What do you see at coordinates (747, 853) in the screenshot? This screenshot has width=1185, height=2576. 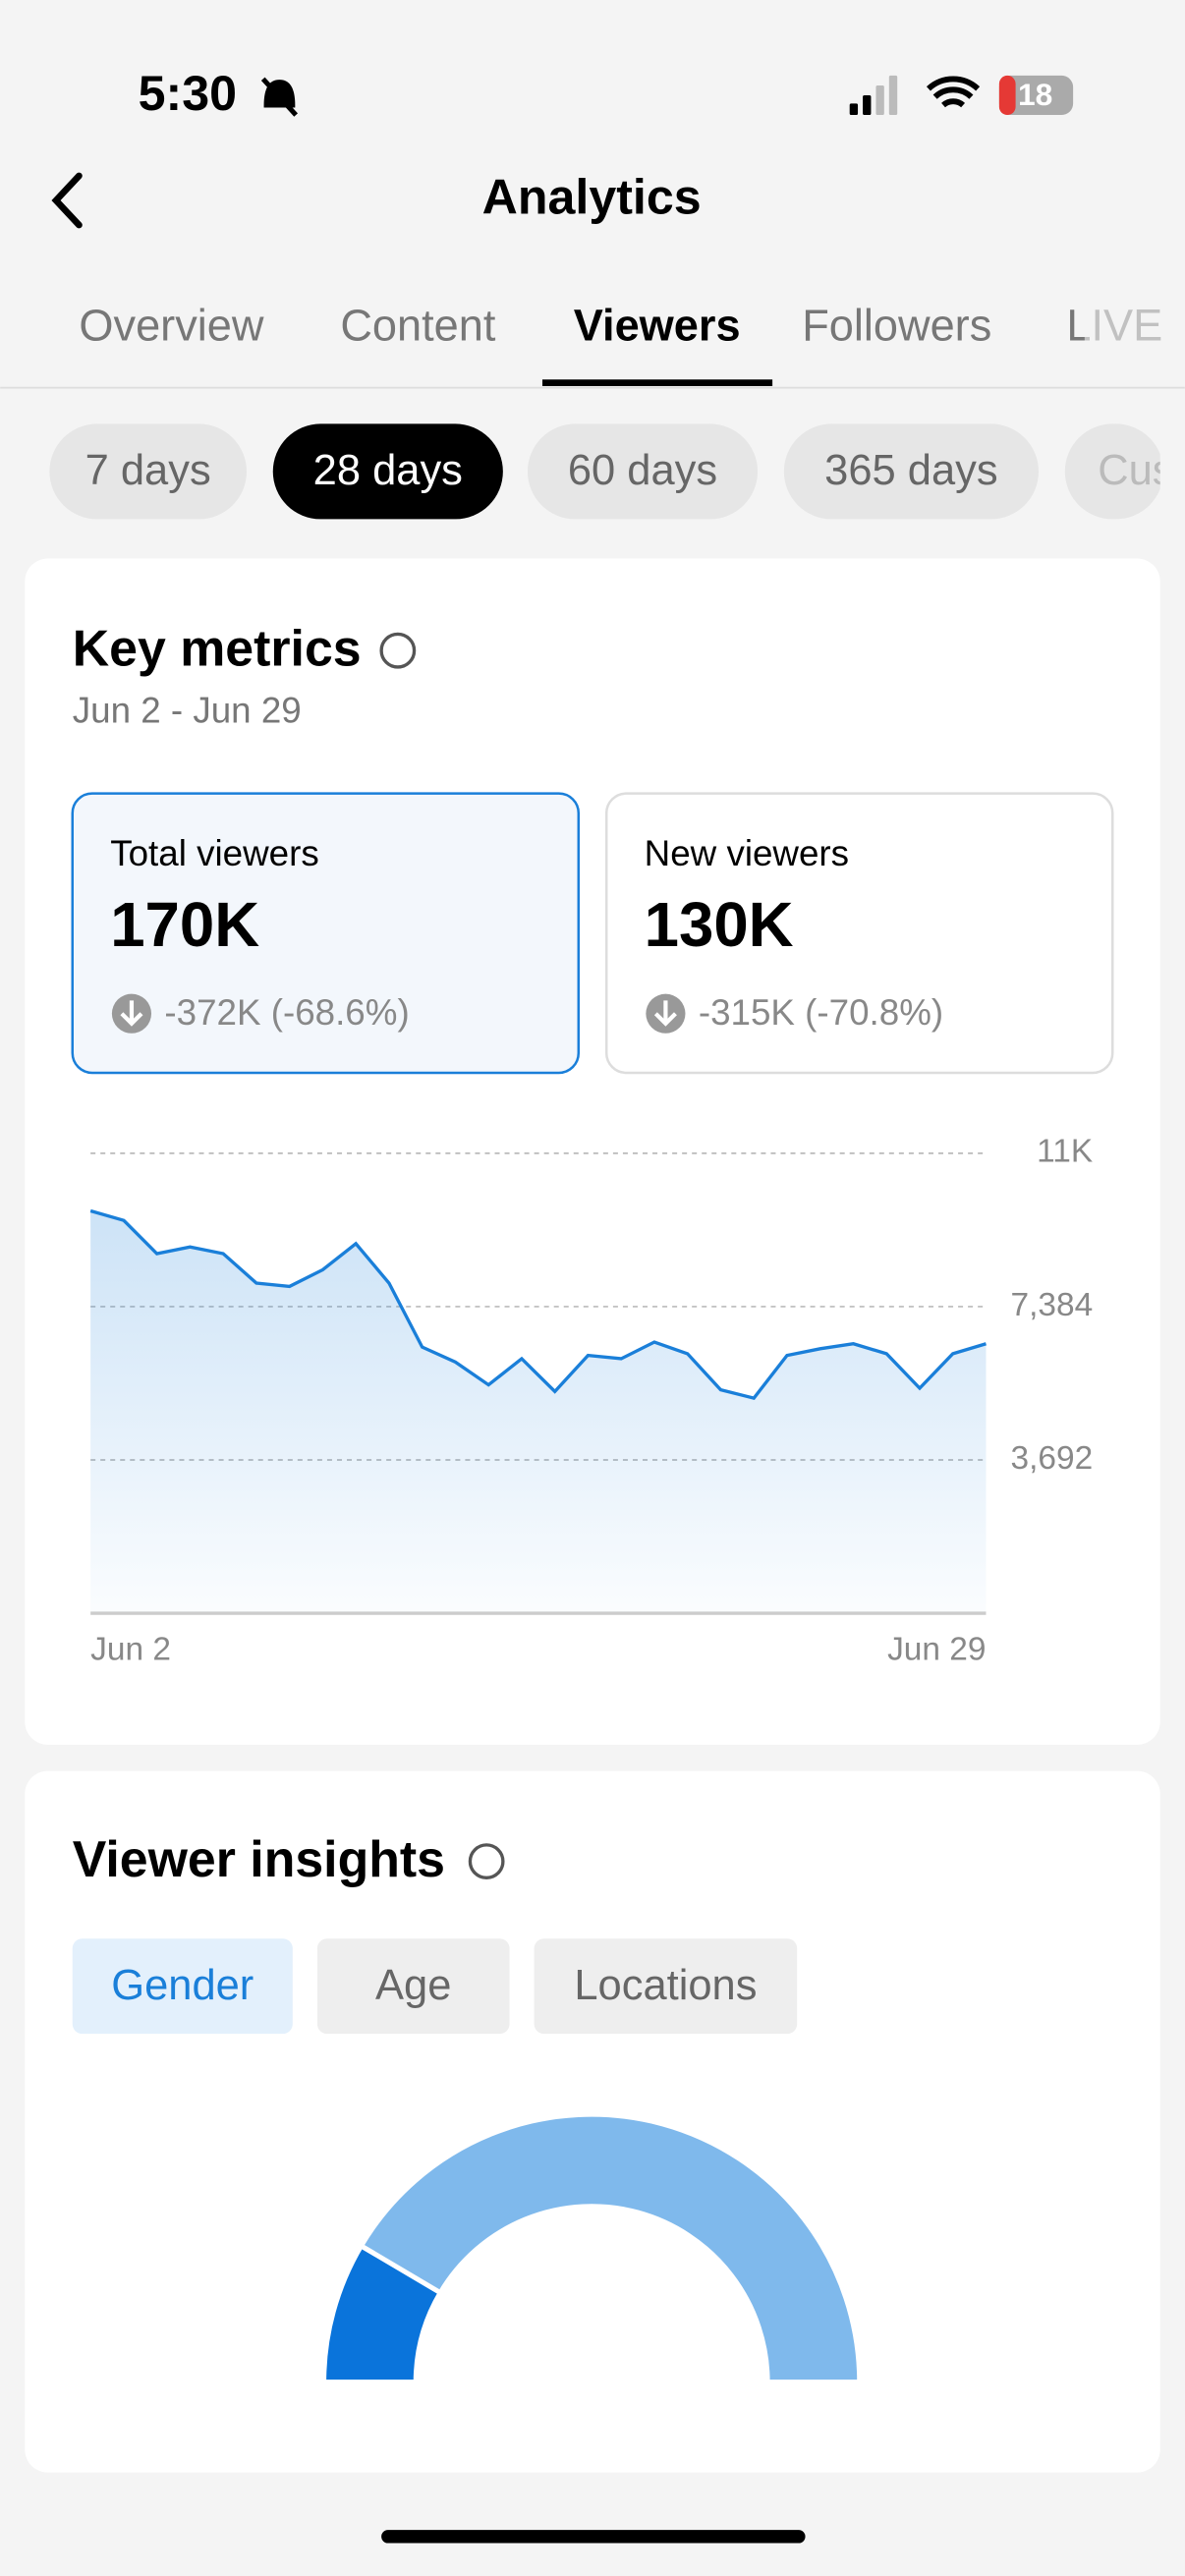 I see `metric-label: New viewers` at bounding box center [747, 853].